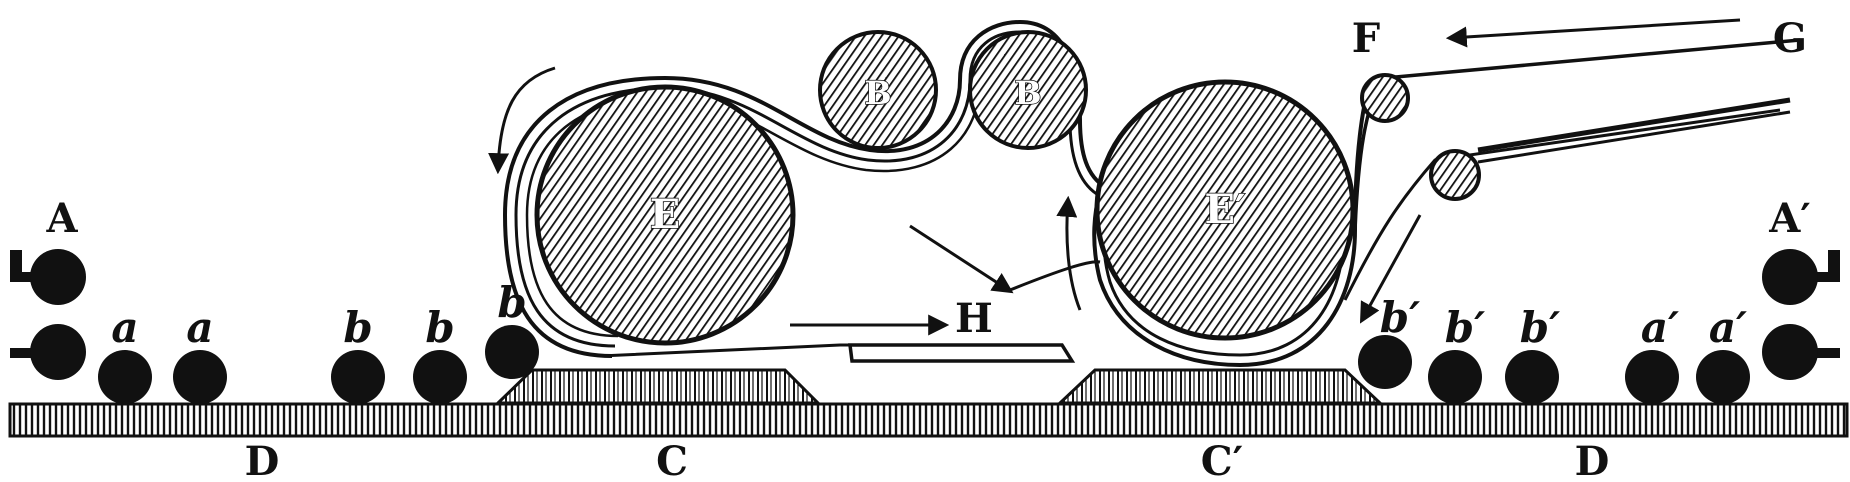 The width and height of the screenshot is (1850, 482). Describe the element at coordinates (522, 120) in the screenshot. I see `arrow-left-roll` at that location.